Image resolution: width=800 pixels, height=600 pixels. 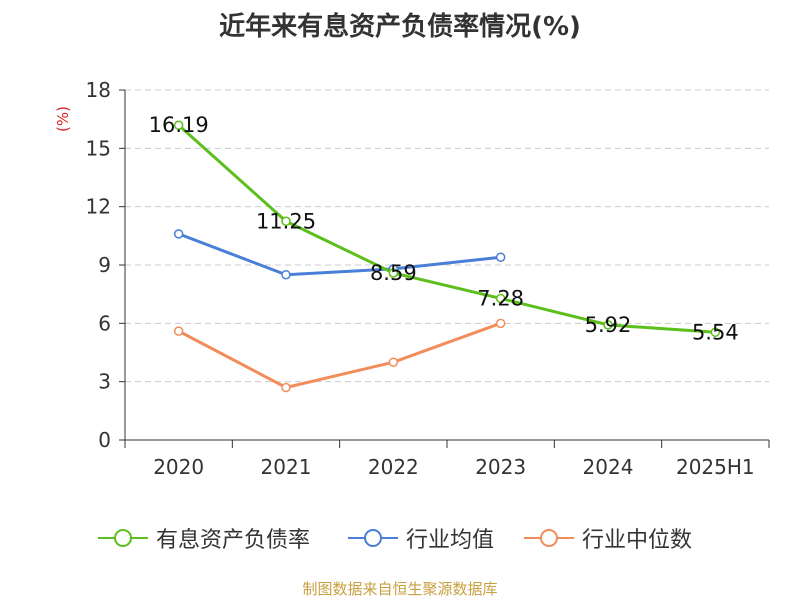 What do you see at coordinates (104, 323) in the screenshot?
I see `y-tick-label: 6` at bounding box center [104, 323].